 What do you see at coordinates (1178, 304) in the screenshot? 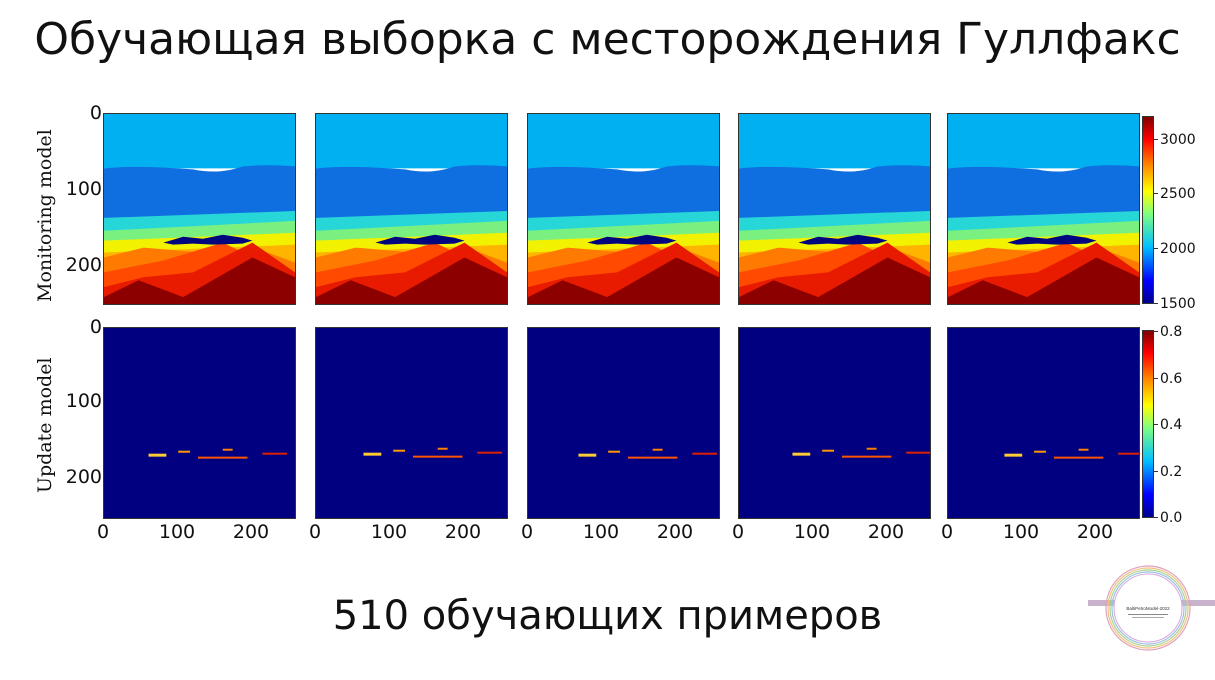
I see `cbar-top-tick-1500: 1500` at bounding box center [1178, 304].